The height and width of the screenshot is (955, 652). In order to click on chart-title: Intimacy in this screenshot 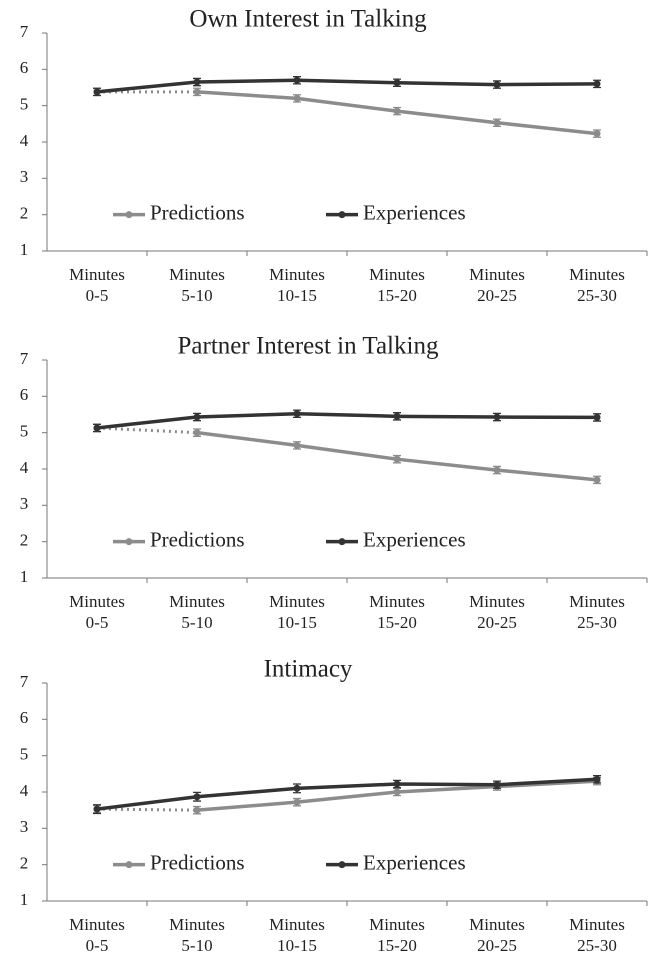, I will do `click(308, 669)`.